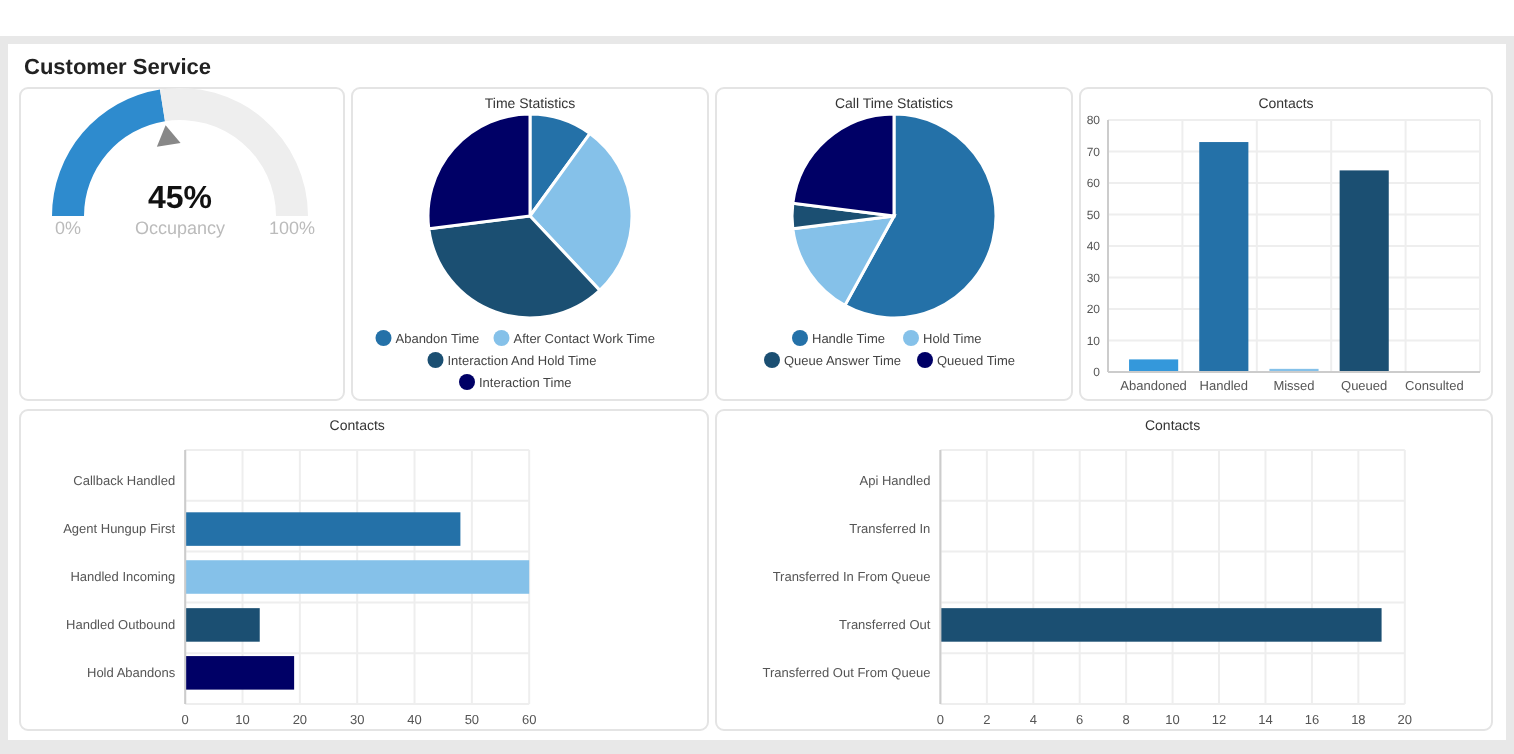 This screenshot has height=754, width=1514. Describe the element at coordinates (292, 228) in the screenshot. I see `text: 100%` at that location.